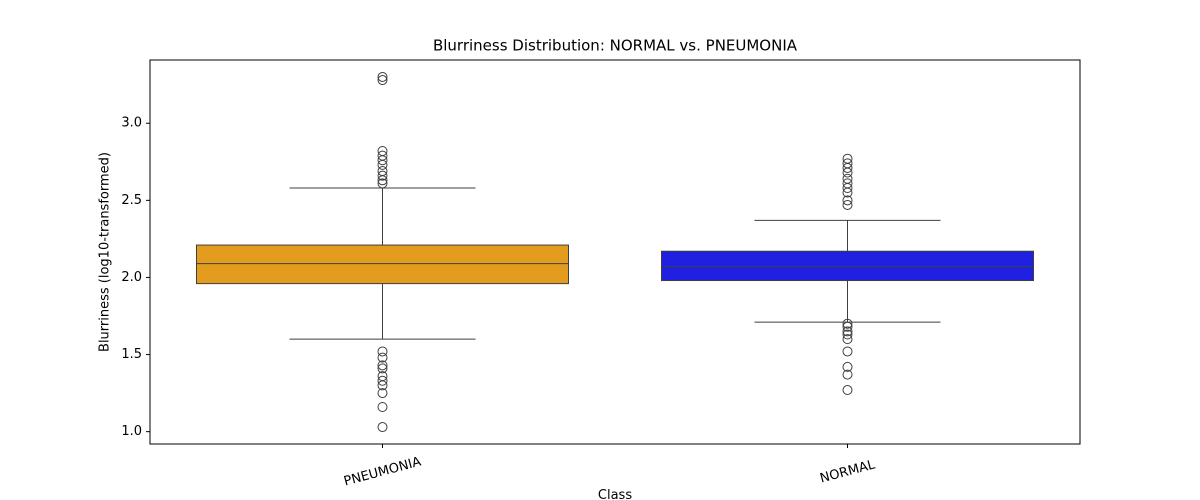  I want to click on y-tick-label: 1.5, so click(131, 354).